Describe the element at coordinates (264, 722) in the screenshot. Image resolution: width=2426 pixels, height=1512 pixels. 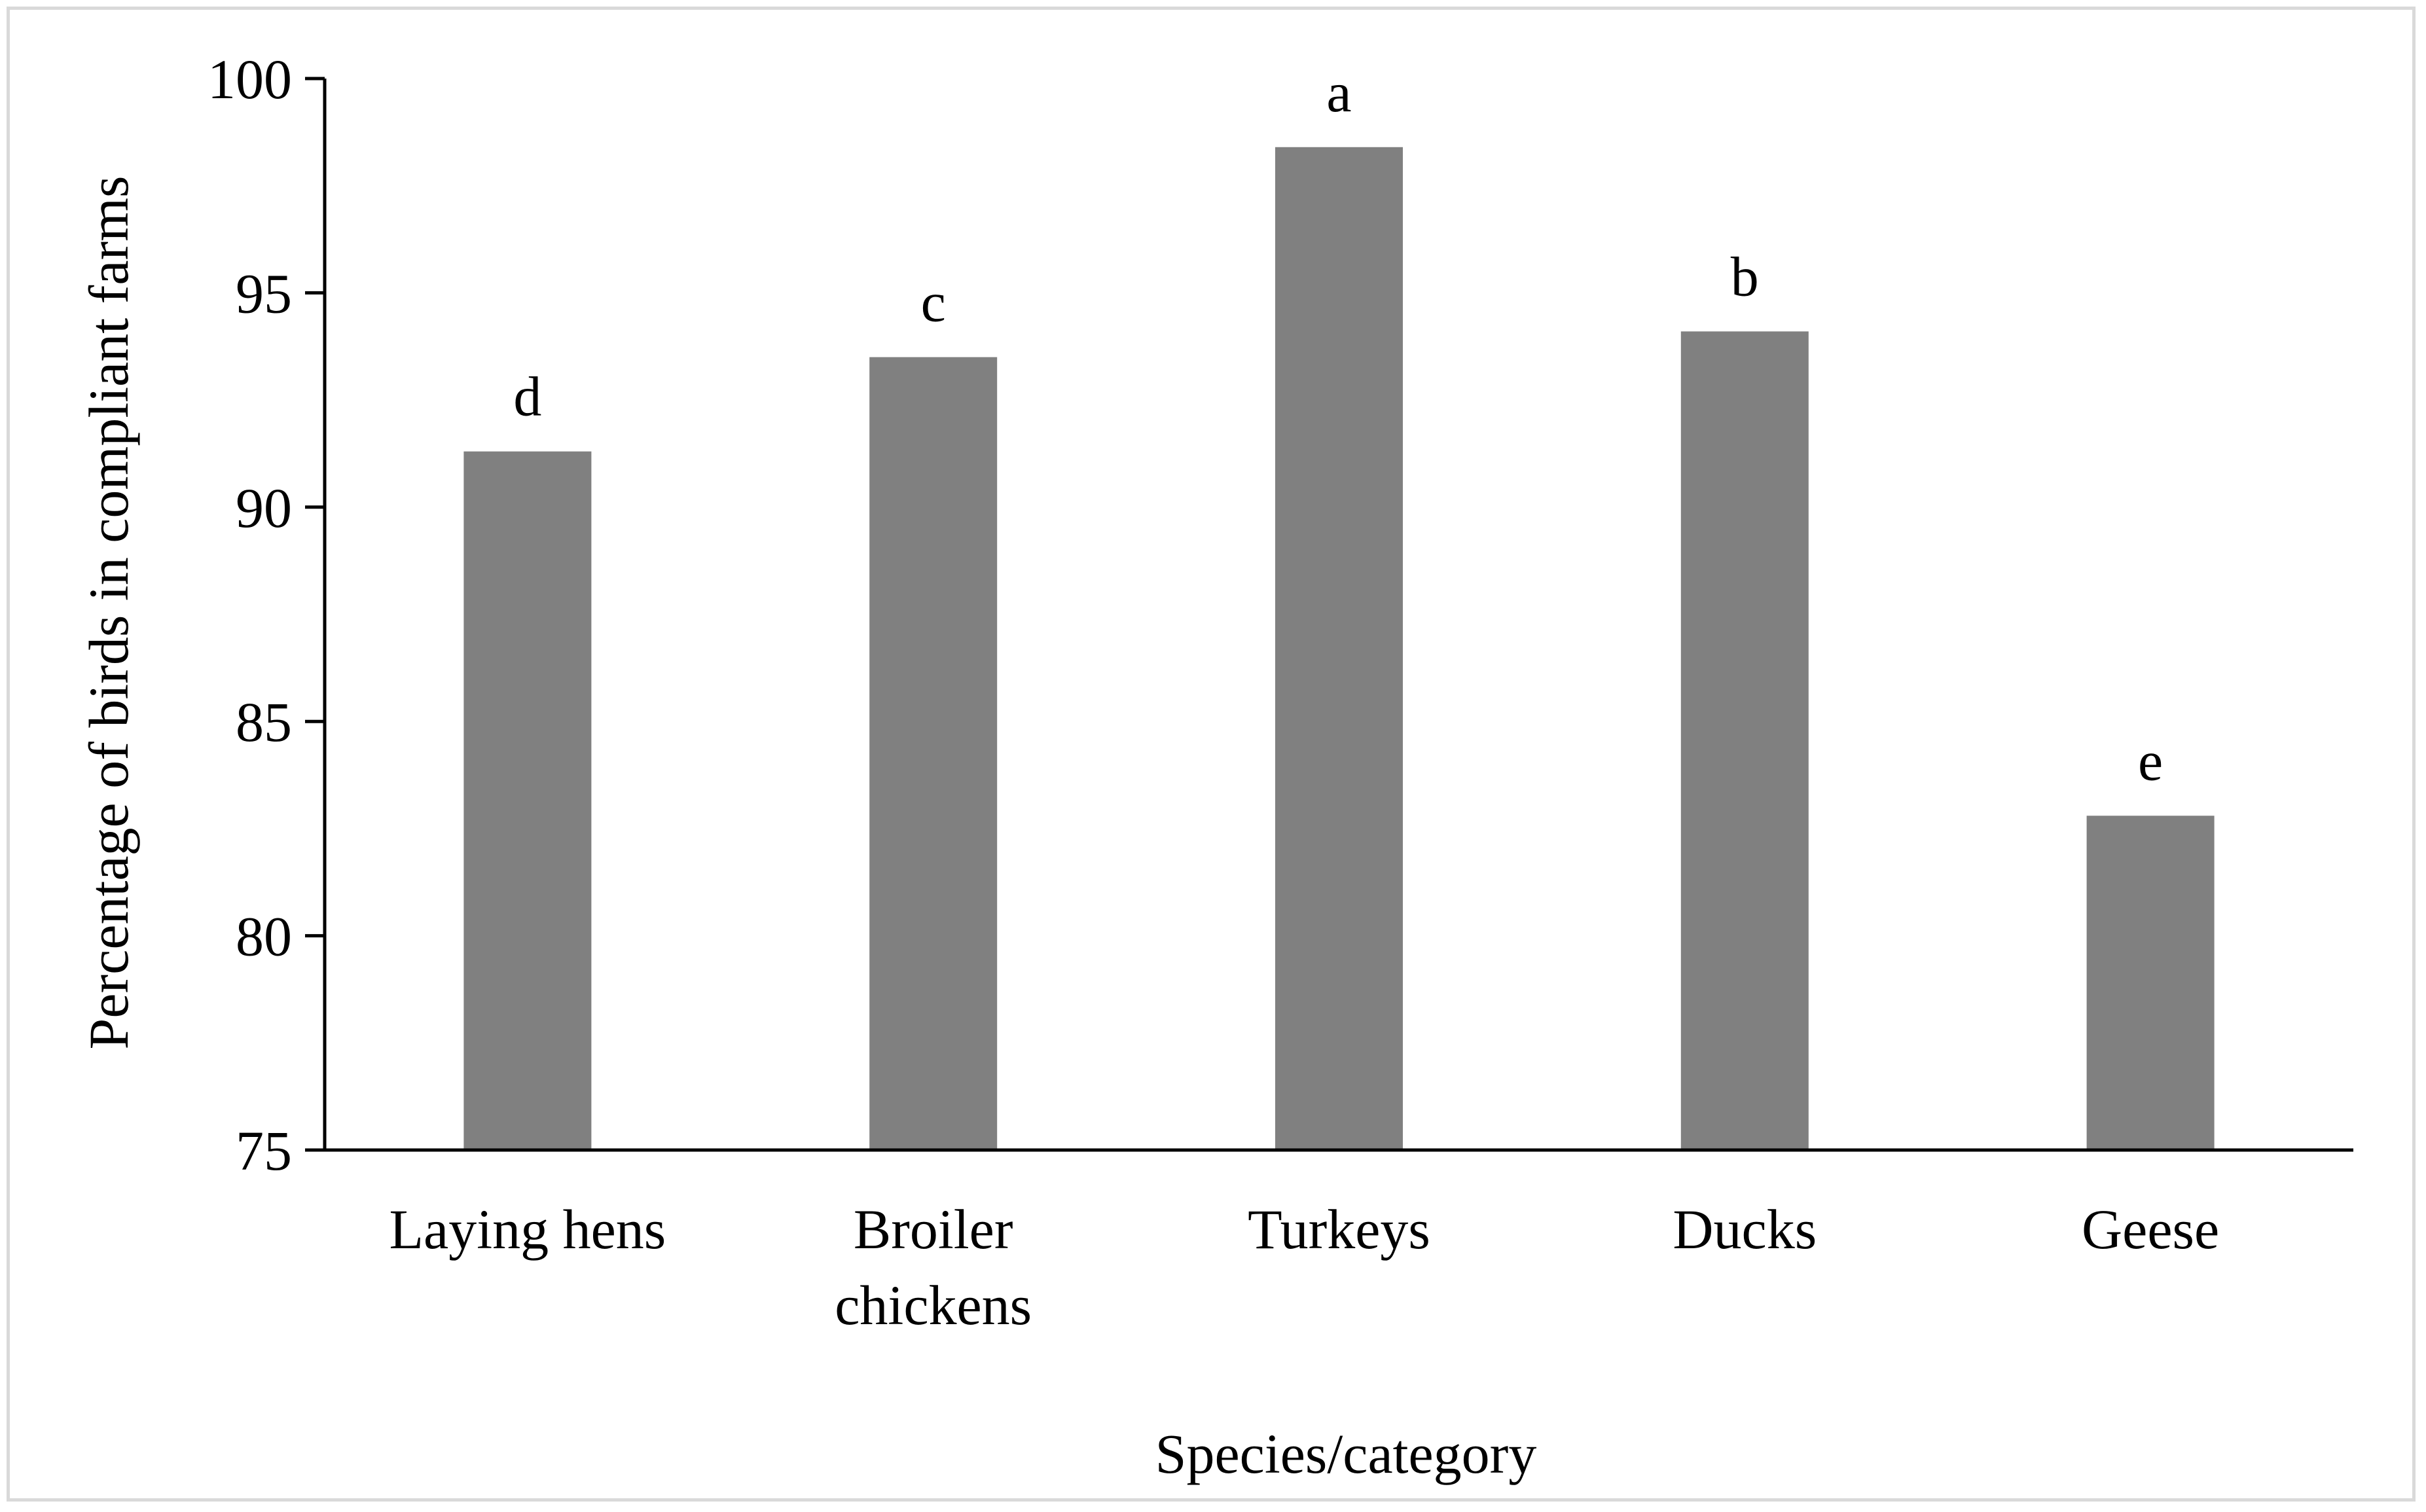
I see `y-tick-label: 85` at that location.